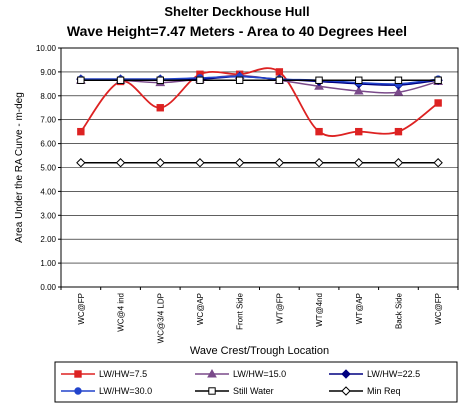 The height and width of the screenshot is (407, 474). Describe the element at coordinates (48, 191) in the screenshot. I see `y-tick-label: 4.00` at that location.